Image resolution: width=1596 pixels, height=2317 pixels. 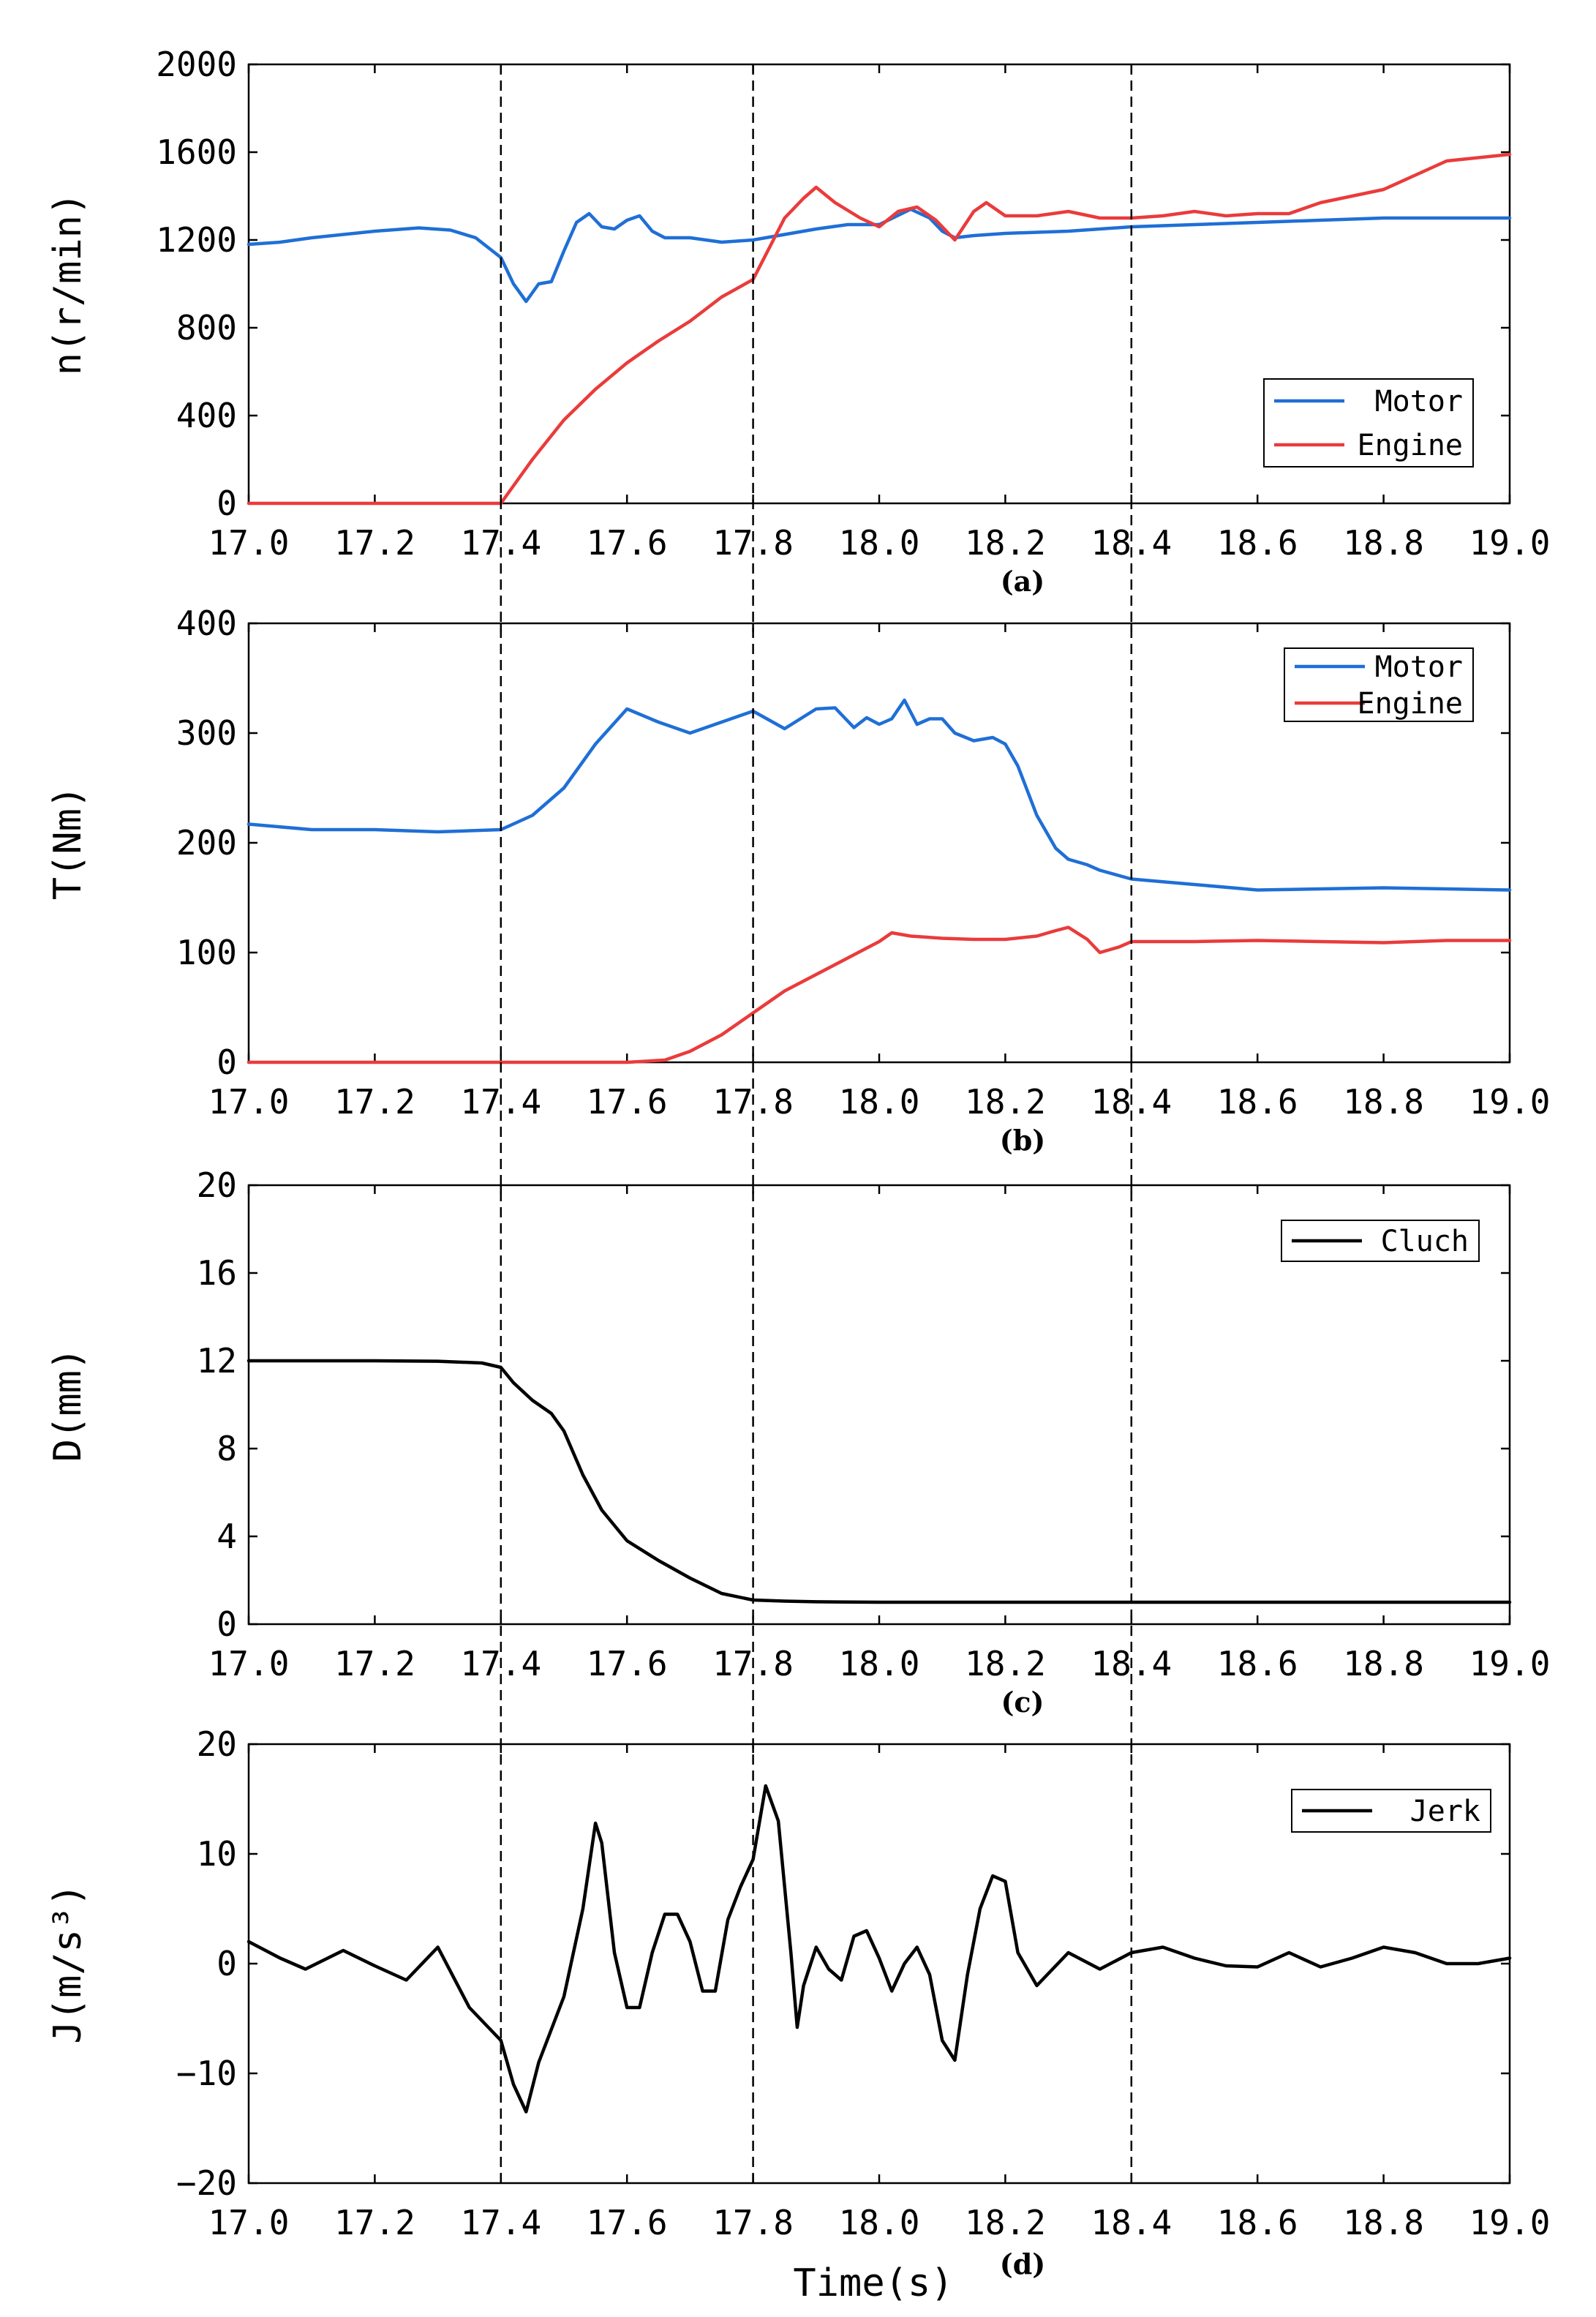 What do you see at coordinates (217, 1854) in the screenshot?
I see `y-tick-label: 10` at bounding box center [217, 1854].